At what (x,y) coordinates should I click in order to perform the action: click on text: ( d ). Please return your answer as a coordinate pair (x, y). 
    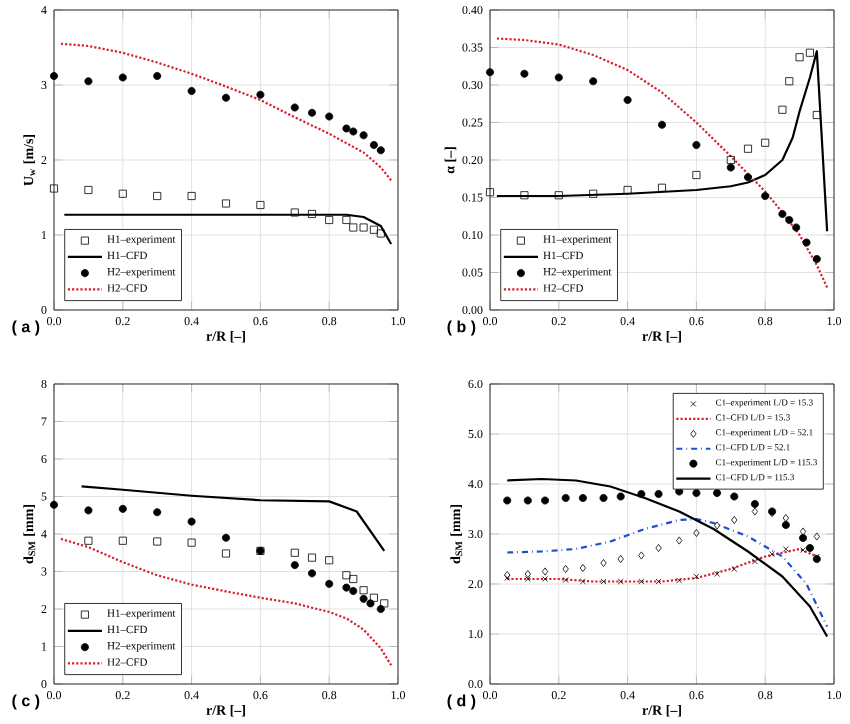
    Looking at the image, I should click on (461, 702).